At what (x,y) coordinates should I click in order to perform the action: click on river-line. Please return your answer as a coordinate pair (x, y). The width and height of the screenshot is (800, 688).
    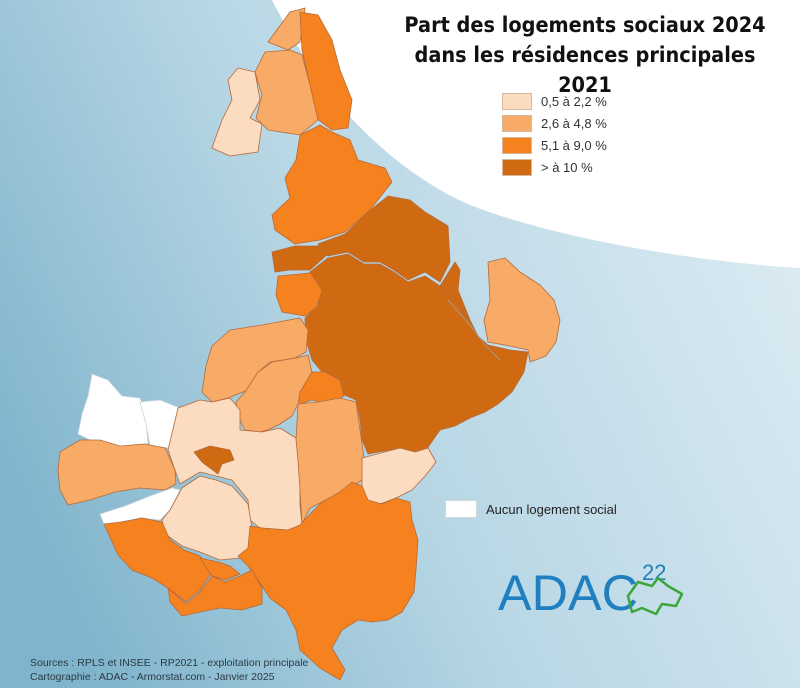
    Looking at the image, I should click on (474, 330).